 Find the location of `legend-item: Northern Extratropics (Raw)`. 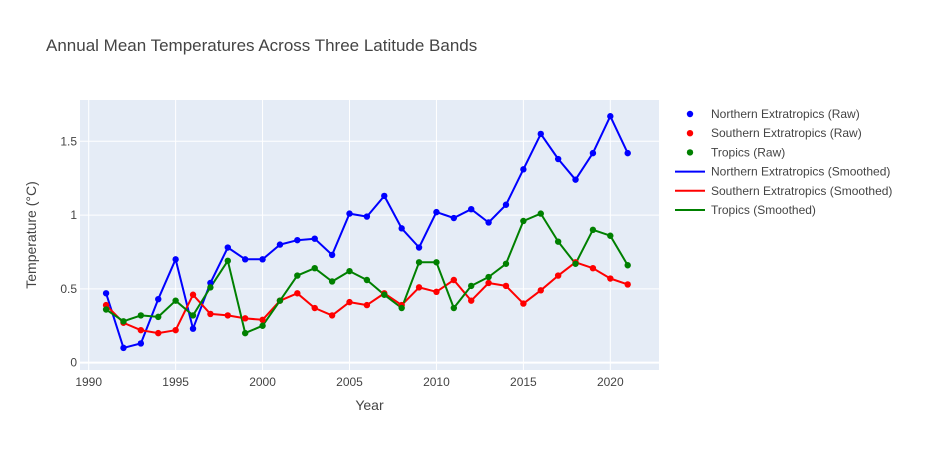

legend-item: Northern Extratropics (Raw) is located at coordinates (773, 114).